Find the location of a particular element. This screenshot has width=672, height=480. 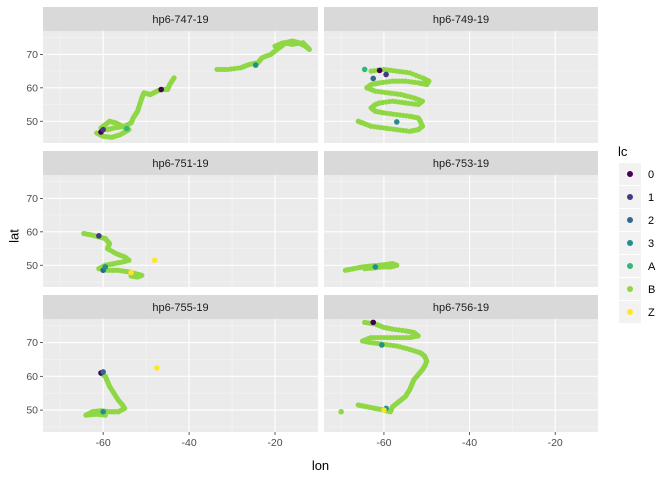

legend-label: 3 is located at coordinates (651, 244).